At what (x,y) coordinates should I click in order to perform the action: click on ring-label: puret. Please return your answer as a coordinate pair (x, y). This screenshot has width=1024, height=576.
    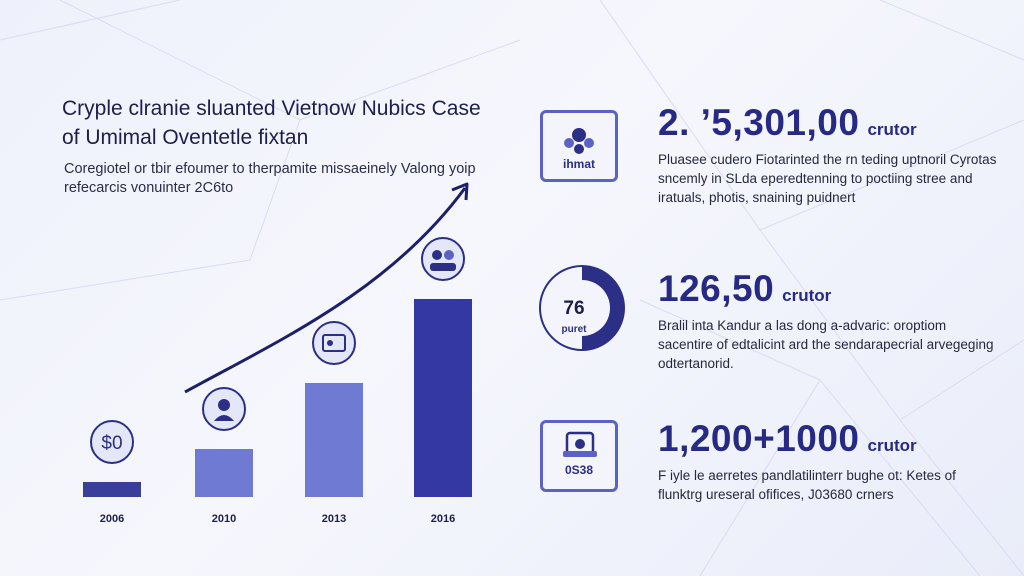
    Looking at the image, I should click on (575, 329).